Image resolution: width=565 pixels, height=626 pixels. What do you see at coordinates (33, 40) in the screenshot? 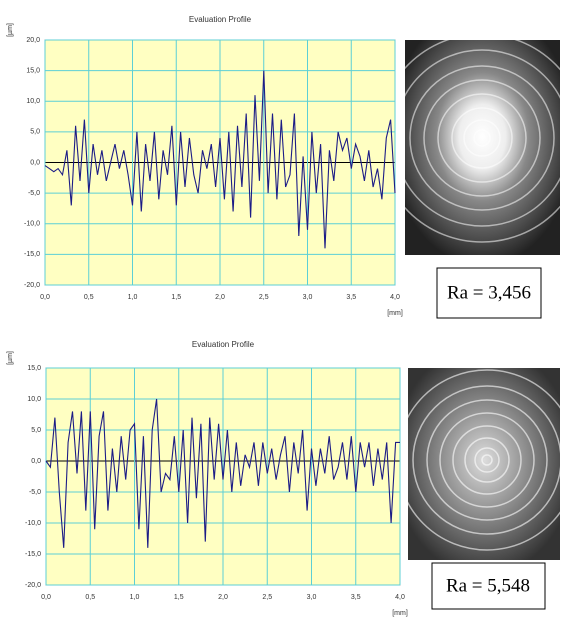
I see `y-tick-label: 20,0` at bounding box center [33, 40].